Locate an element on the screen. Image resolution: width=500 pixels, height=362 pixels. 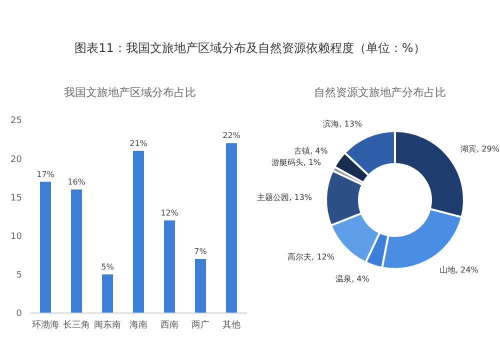
slice-label: 湖宾, 29% is located at coordinates (480, 149).